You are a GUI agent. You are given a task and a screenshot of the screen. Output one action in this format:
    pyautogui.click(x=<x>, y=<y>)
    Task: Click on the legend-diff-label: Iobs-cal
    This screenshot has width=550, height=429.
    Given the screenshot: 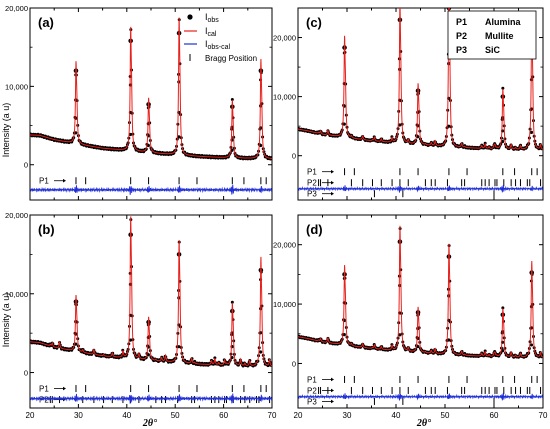 What is the action you would take?
    pyautogui.click(x=218, y=45)
    